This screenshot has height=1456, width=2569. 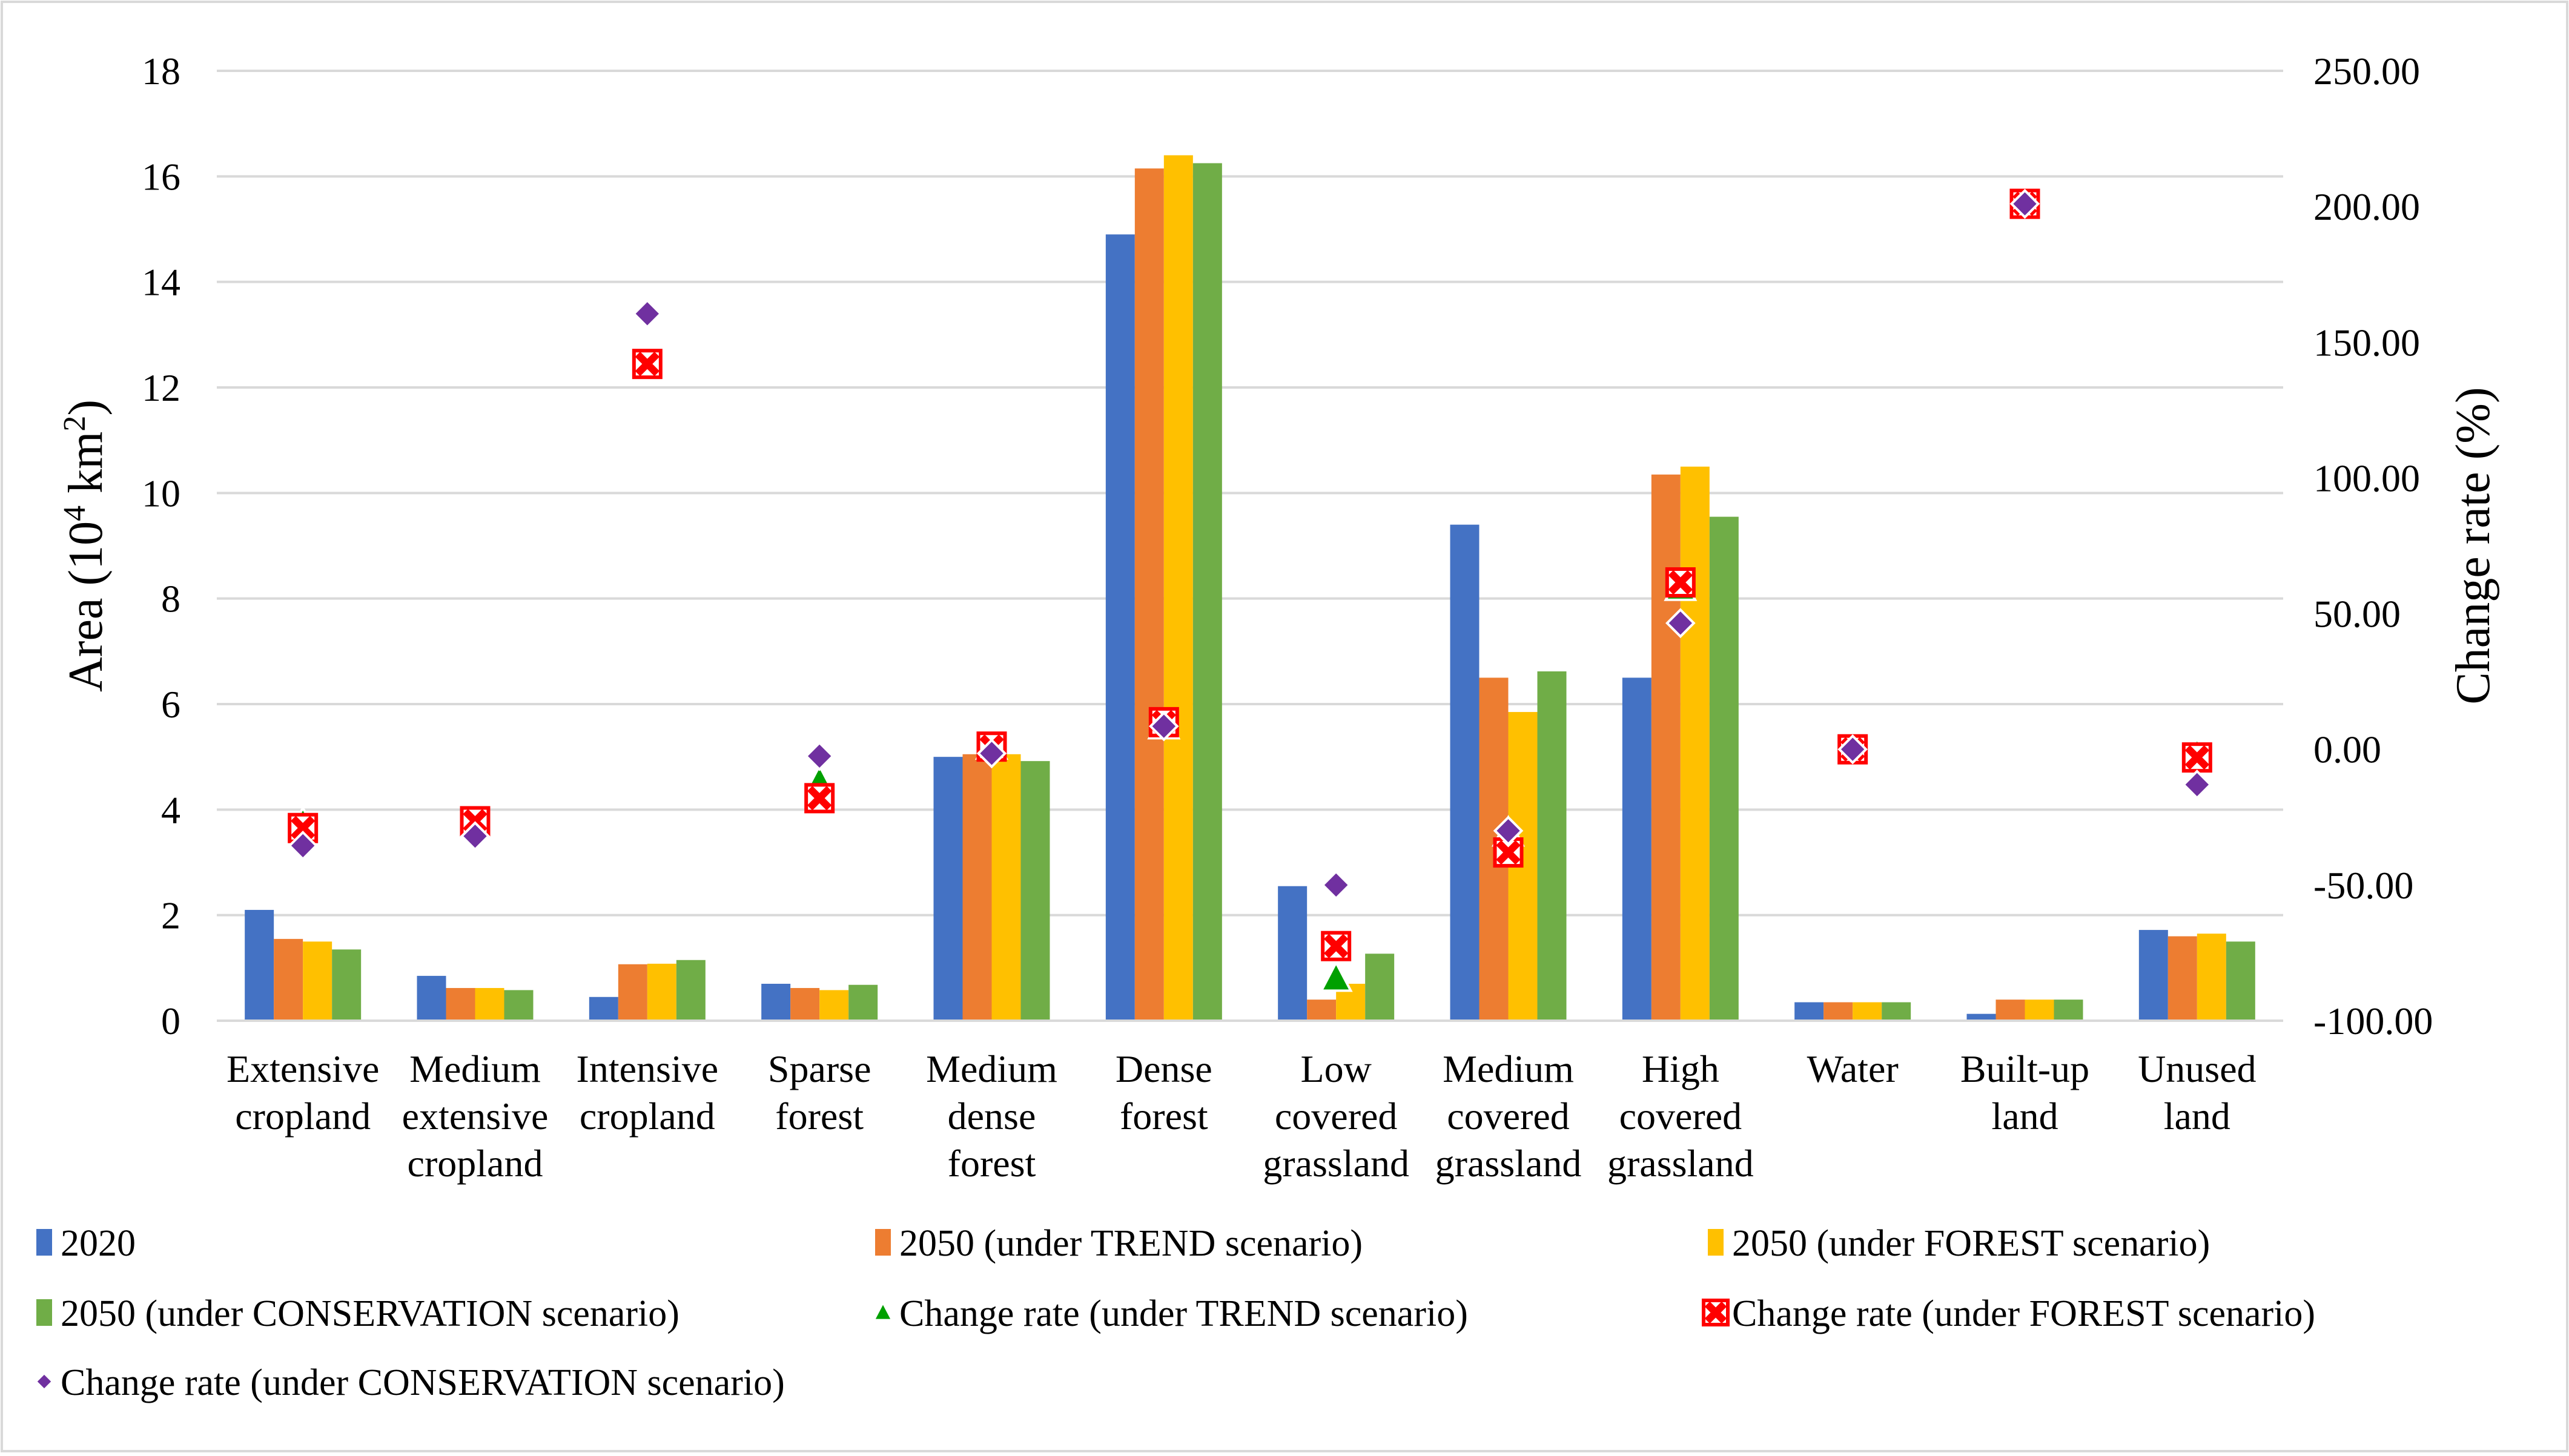 What do you see at coordinates (2366, 477) in the screenshot?
I see `y-right-tick-label: 100.00` at bounding box center [2366, 477].